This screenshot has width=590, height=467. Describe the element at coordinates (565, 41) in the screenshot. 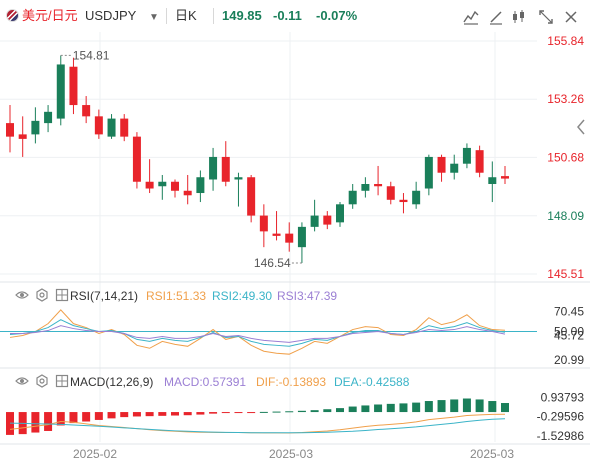

I see `price-tick-label: 155.84` at that location.